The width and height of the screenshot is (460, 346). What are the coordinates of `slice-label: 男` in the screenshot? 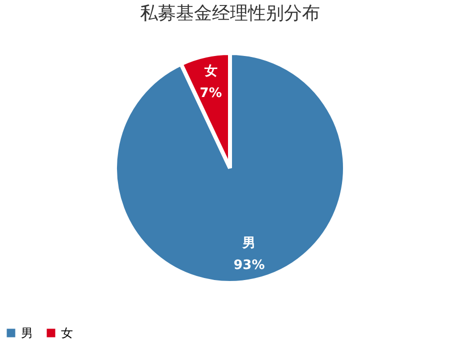 It's located at (249, 243).